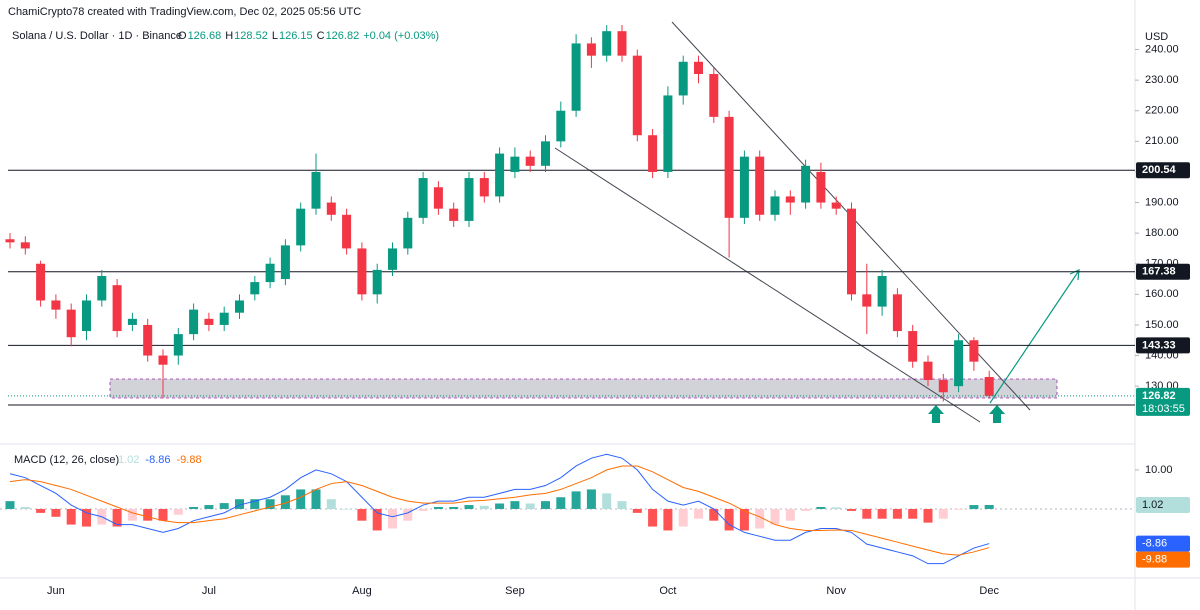  What do you see at coordinates (1162, 80) in the screenshot?
I see `y-tick-label: 230.00` at bounding box center [1162, 80].